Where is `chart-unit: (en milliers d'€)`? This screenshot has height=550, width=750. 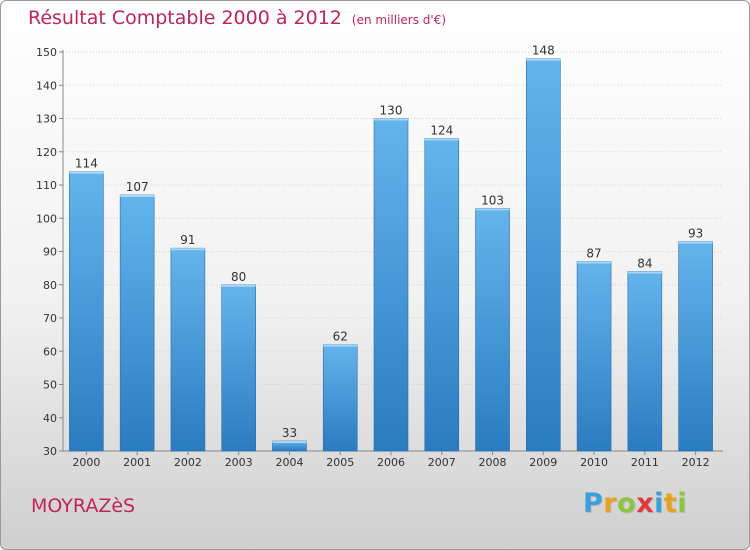
chart-unit: (en milliers d'€) is located at coordinates (399, 20).